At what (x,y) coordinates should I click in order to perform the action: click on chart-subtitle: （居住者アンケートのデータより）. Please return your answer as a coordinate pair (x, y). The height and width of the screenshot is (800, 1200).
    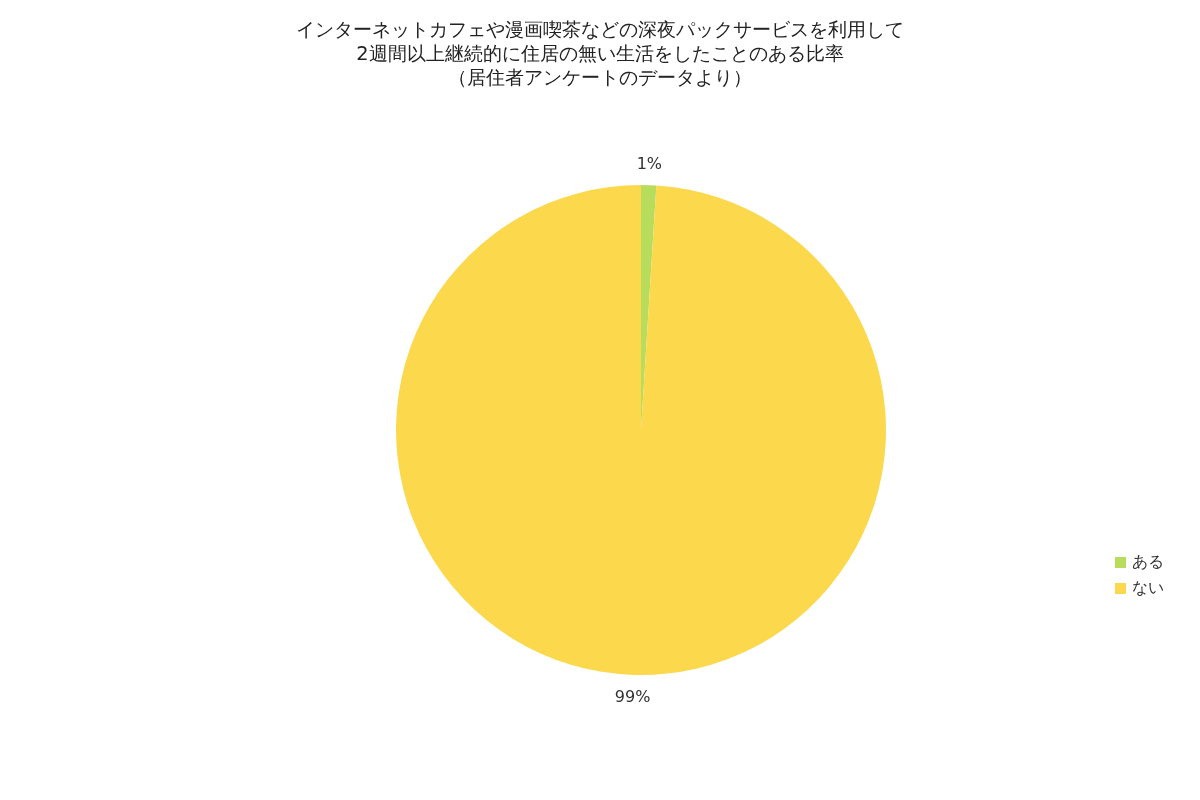
    Looking at the image, I should click on (600, 78).